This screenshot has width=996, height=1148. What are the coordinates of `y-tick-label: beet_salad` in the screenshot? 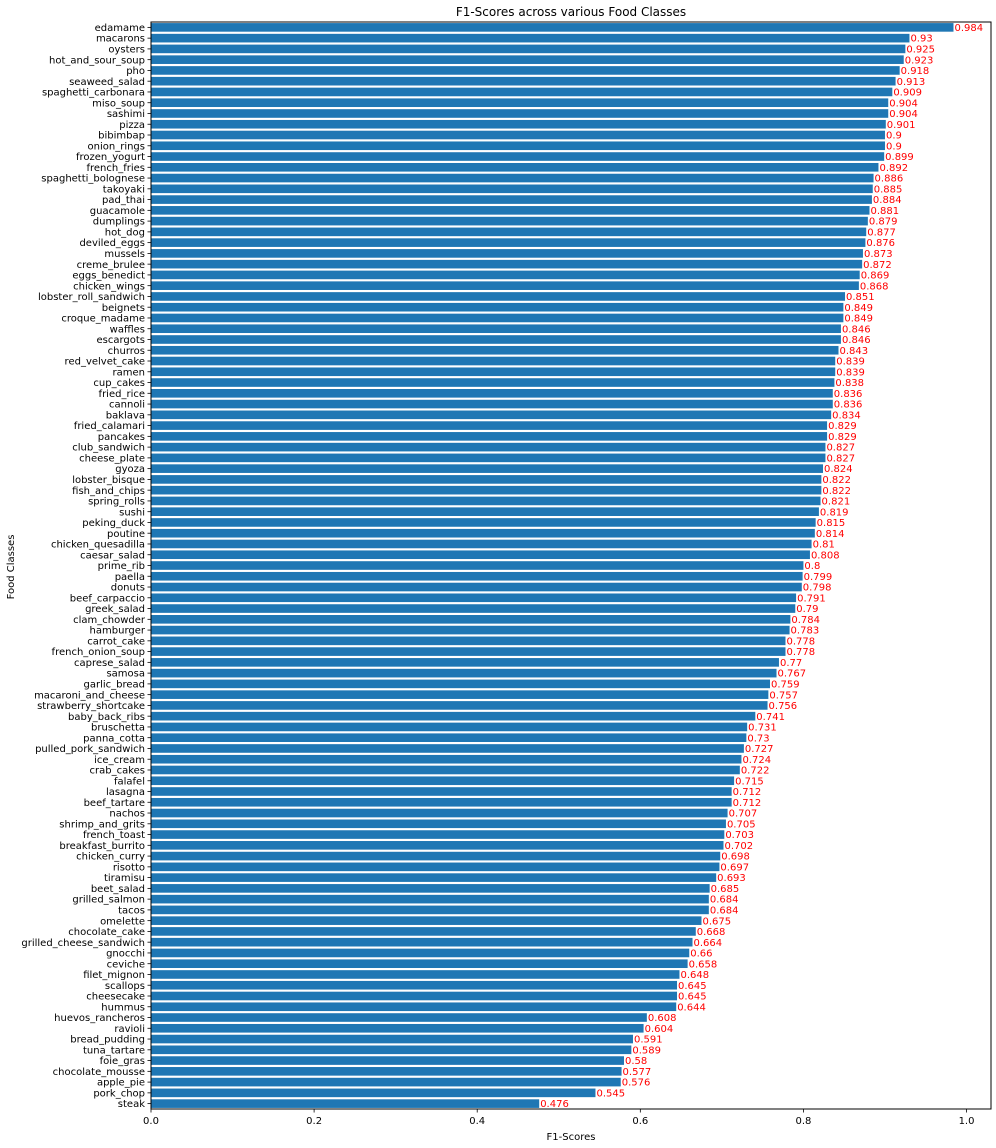 It's located at (118, 889).